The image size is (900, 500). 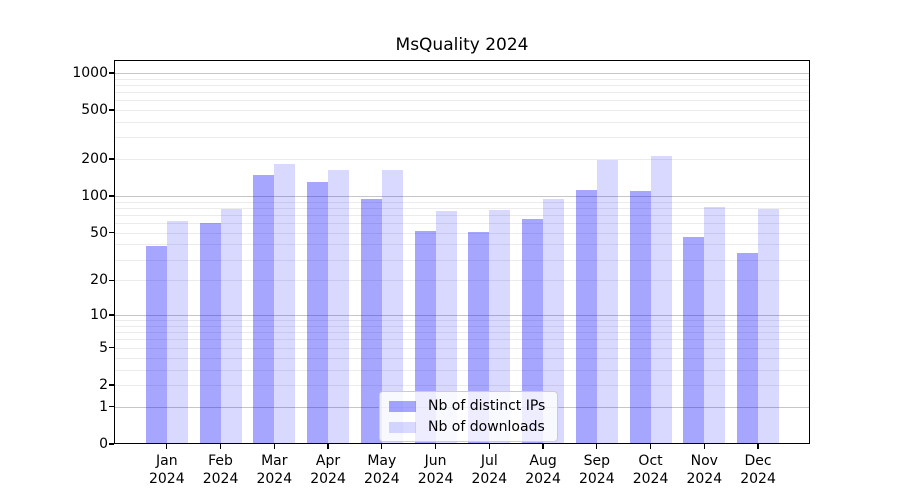 What do you see at coordinates (543, 470) in the screenshot?
I see `x-tick-label: Aug 2024` at bounding box center [543, 470].